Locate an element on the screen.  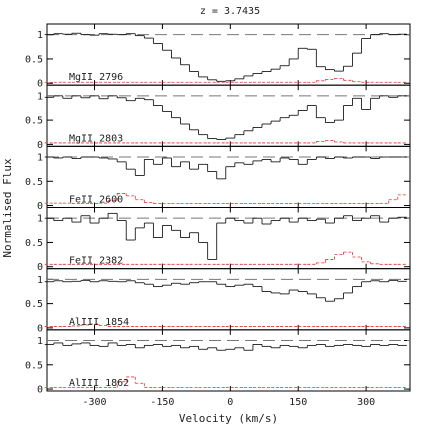
x-tick-label: 300 is located at coordinates (366, 402).